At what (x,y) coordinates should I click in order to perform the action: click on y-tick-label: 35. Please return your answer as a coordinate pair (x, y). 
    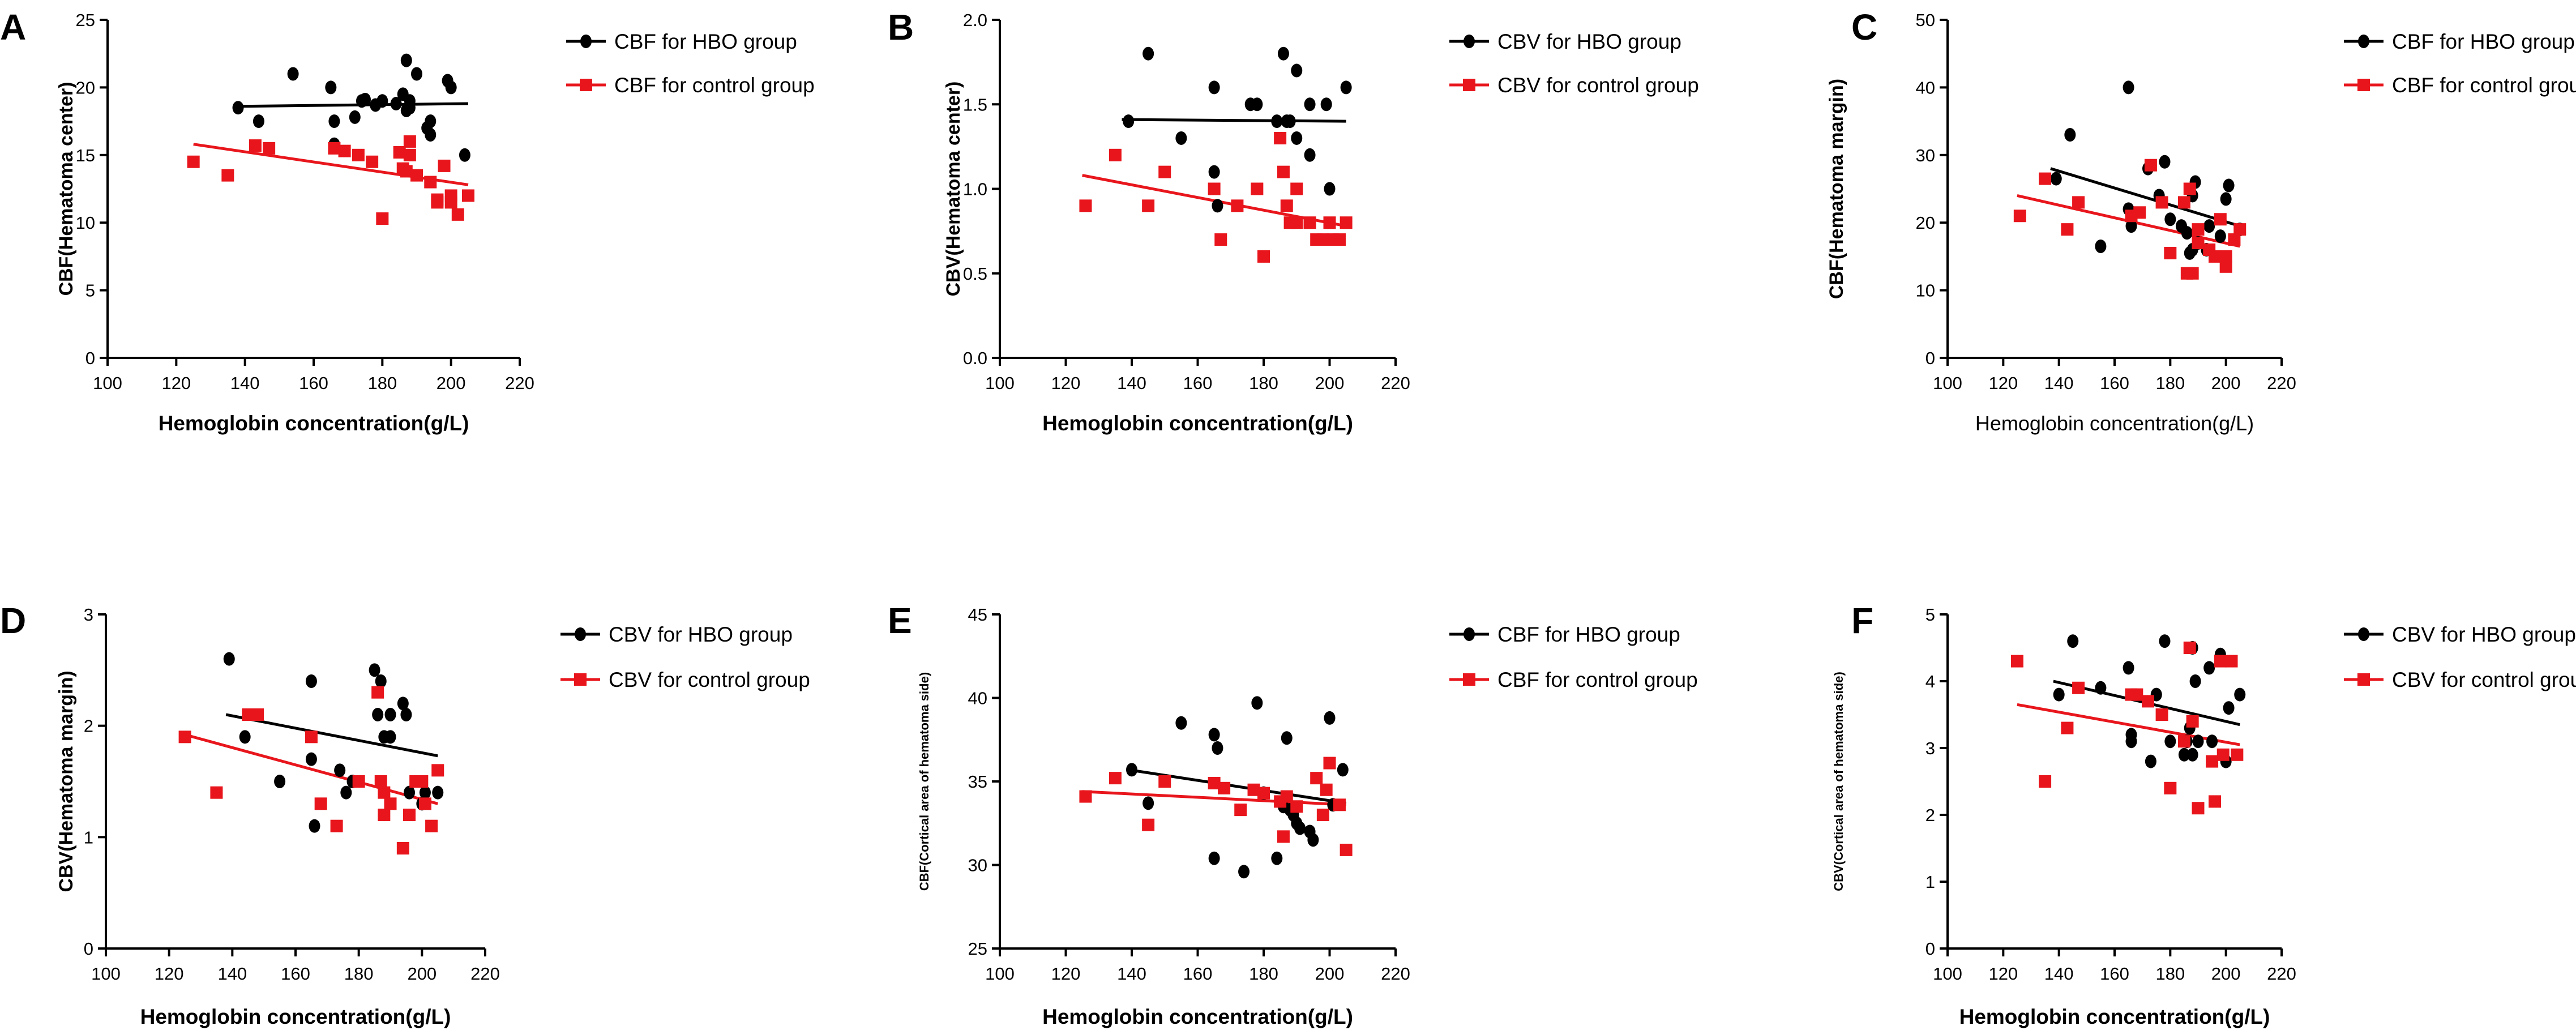
    Looking at the image, I should click on (977, 782).